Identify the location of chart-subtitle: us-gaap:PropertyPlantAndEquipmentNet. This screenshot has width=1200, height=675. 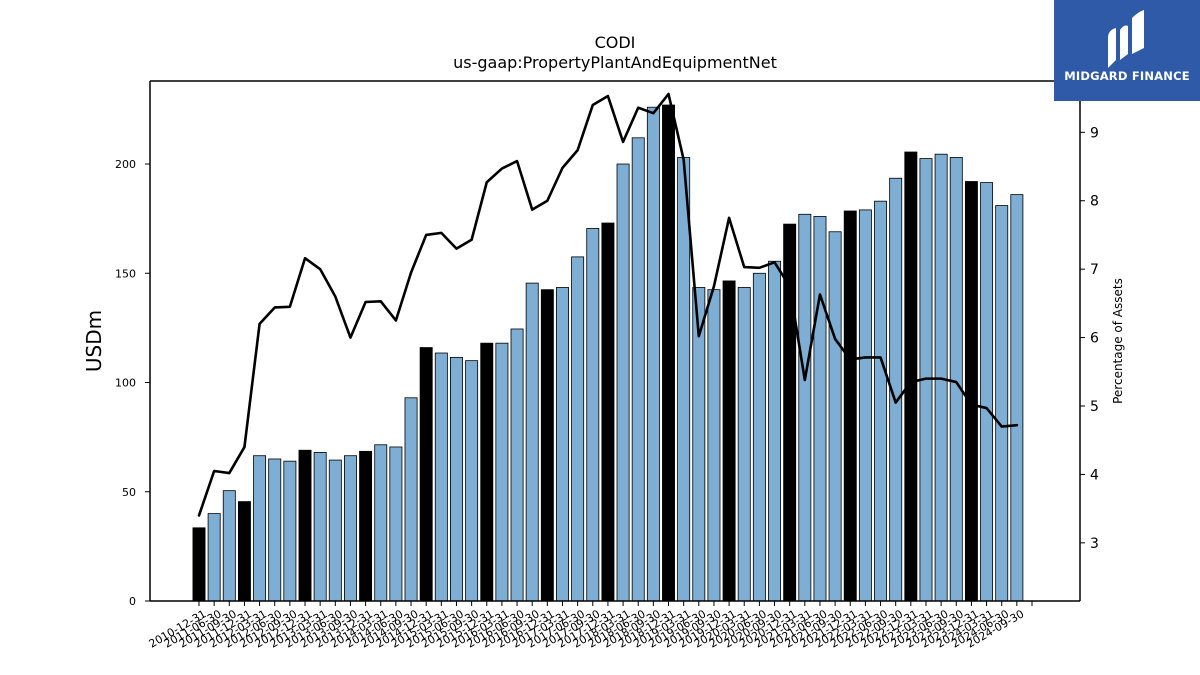
(615, 62).